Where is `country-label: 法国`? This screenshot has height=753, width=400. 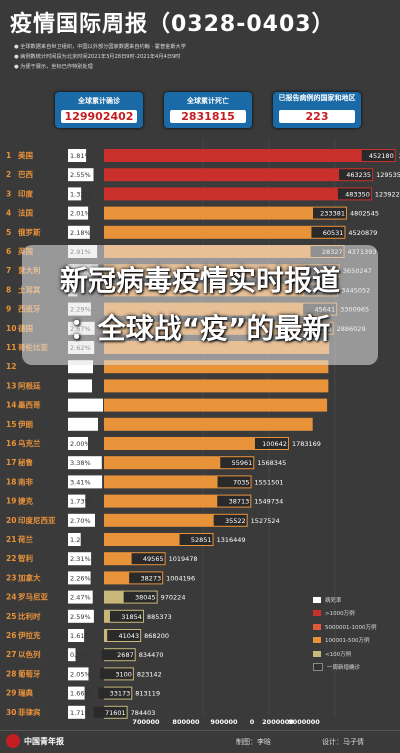 country-label: 法国 is located at coordinates (25, 213).